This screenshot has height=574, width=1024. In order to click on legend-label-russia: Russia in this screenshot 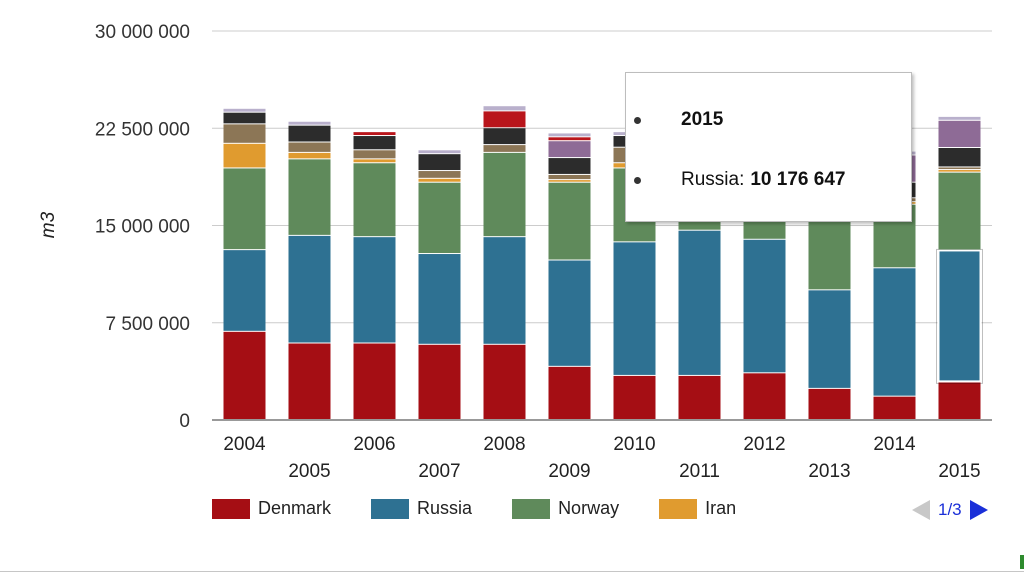, I will do `click(445, 508)`.